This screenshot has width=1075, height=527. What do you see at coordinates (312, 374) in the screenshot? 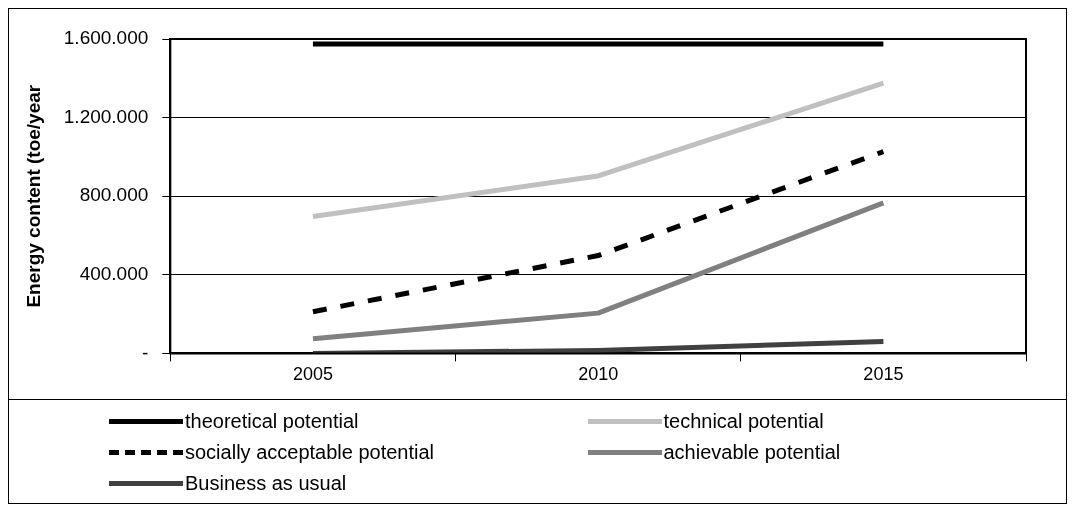
I see `x-tick-label: 2005` at bounding box center [312, 374].